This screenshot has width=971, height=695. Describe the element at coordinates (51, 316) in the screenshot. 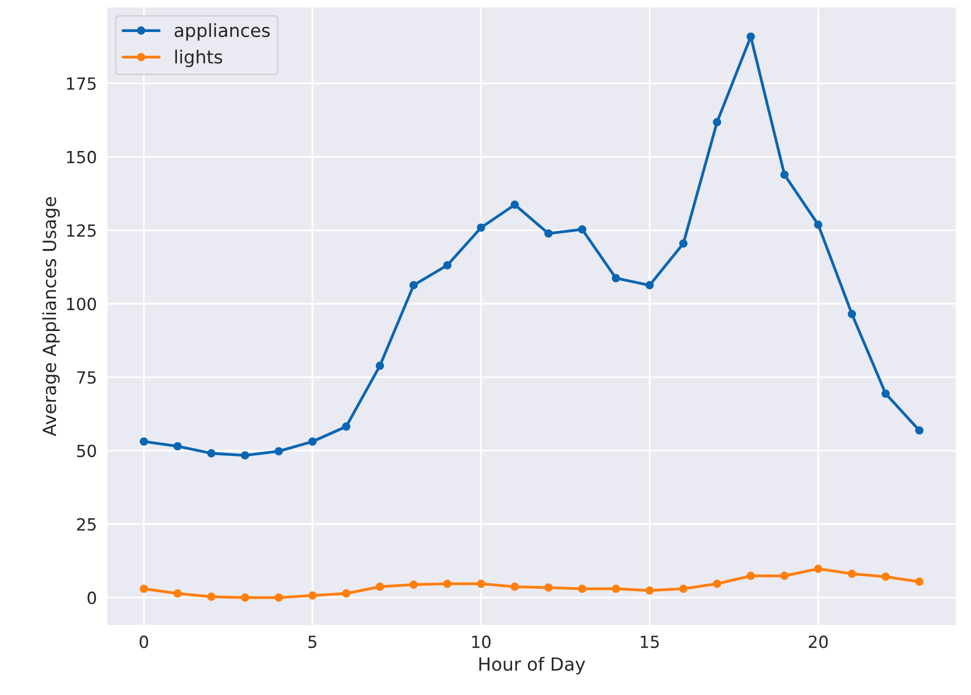

I see `y-axis-title: Average Appliances Usage` at that location.